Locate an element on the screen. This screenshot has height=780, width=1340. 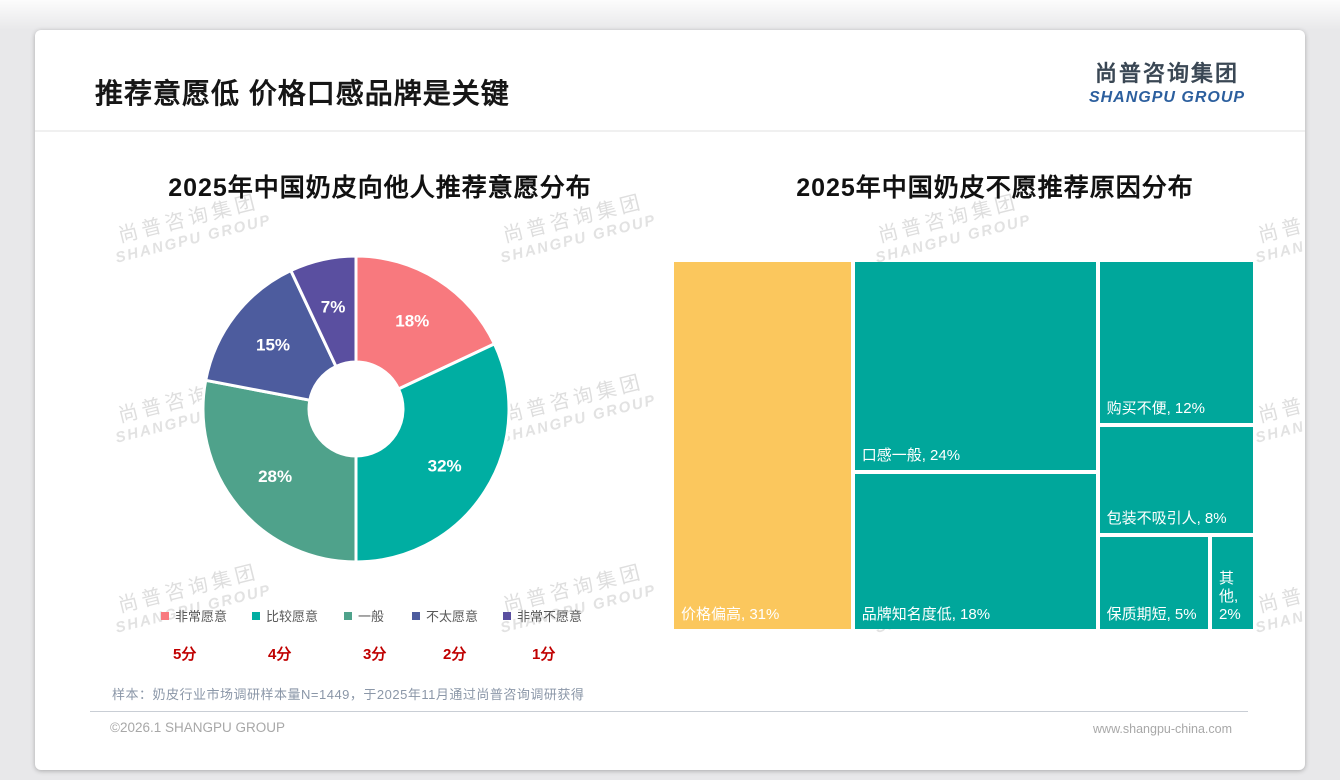
header-divider is located at coordinates (670, 131).